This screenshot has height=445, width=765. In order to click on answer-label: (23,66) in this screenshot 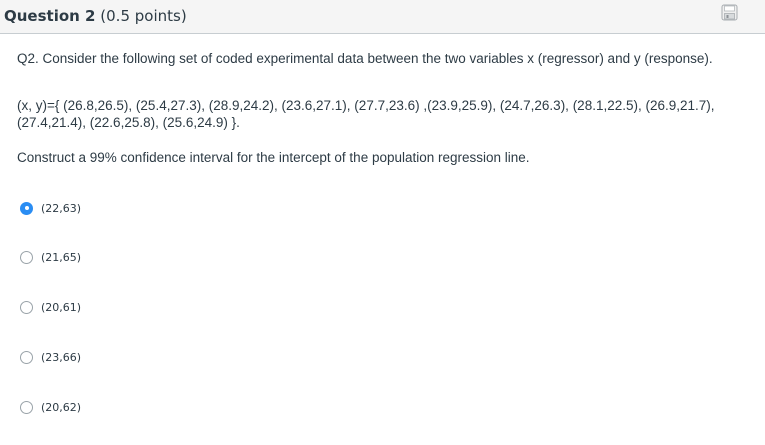, I will do `click(61, 357)`.